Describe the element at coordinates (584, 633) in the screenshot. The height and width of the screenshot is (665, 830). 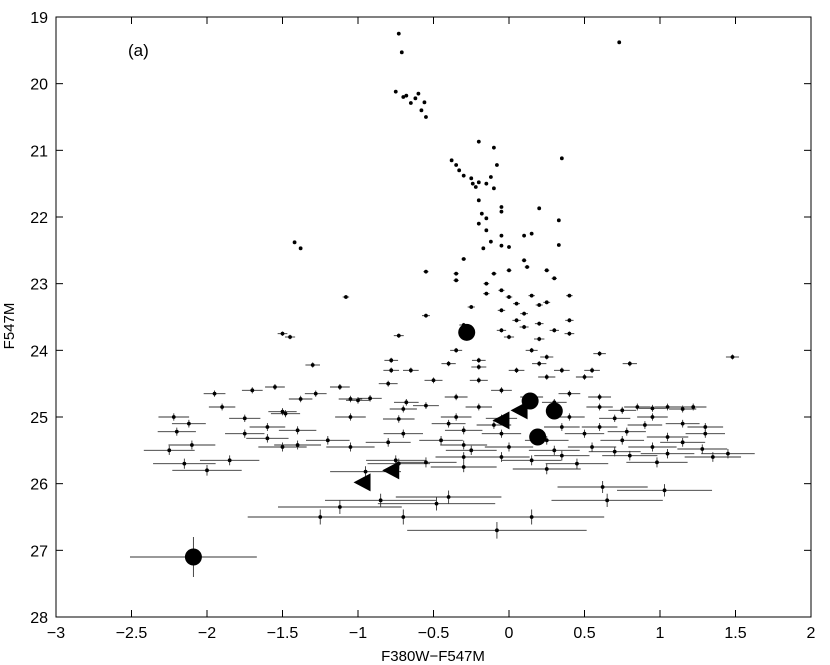
I see `x-tick-label: 0.5` at that location.